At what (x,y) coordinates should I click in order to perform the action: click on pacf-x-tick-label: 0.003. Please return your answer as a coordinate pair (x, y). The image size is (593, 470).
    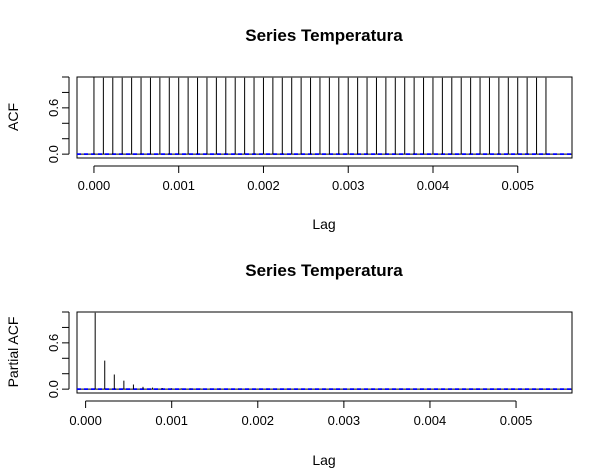
    Looking at the image, I should click on (344, 420).